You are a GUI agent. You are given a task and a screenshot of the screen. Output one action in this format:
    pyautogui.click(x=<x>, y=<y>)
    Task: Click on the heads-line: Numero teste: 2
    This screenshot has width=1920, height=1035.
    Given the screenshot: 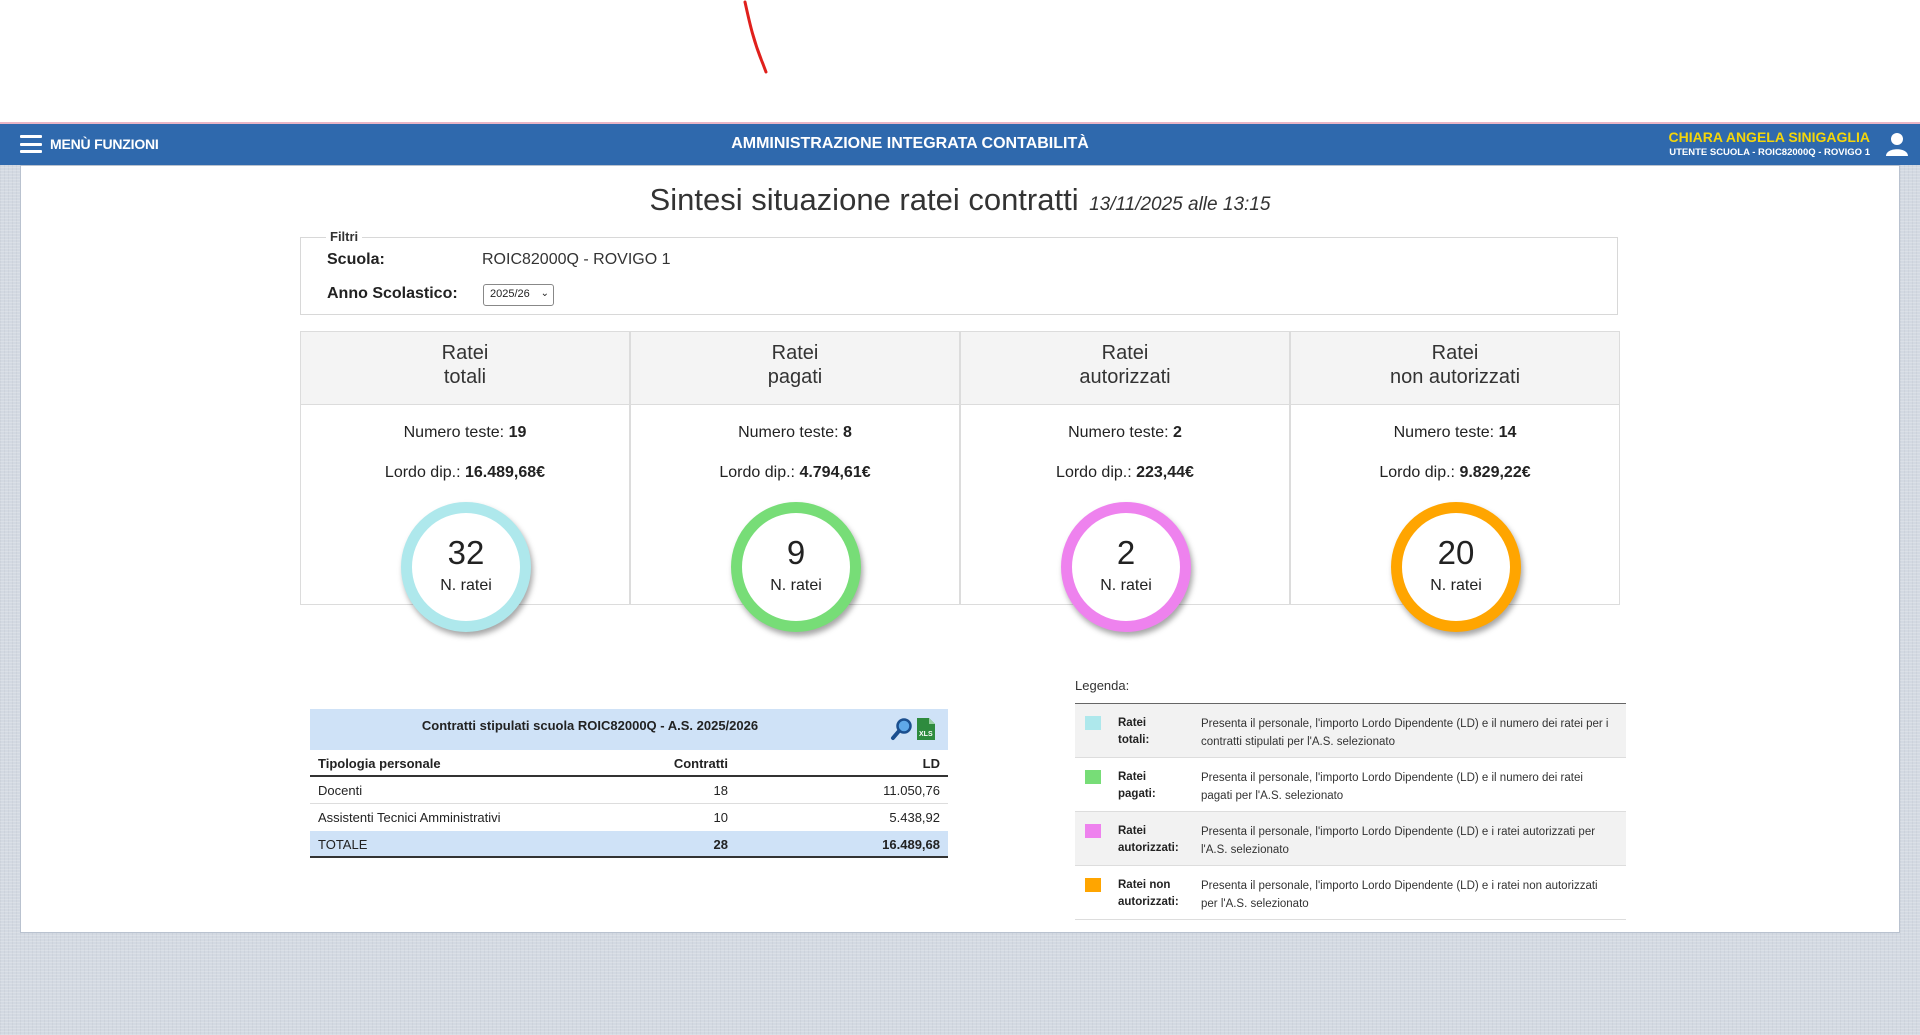 What is the action you would take?
    pyautogui.click(x=1125, y=433)
    